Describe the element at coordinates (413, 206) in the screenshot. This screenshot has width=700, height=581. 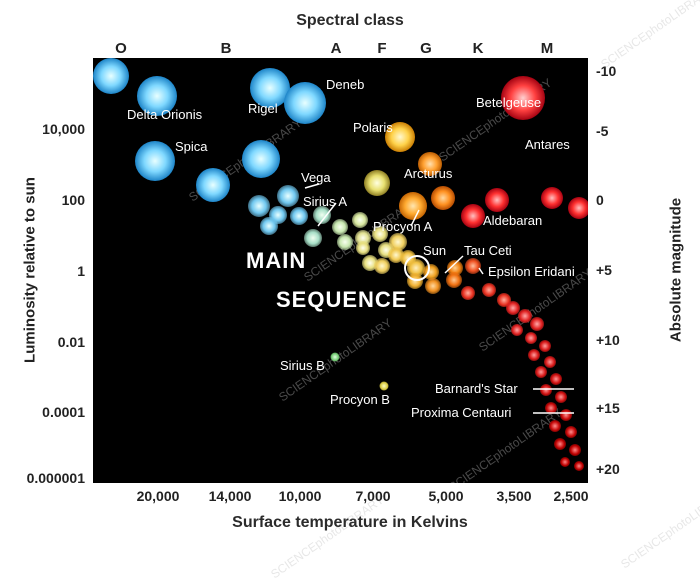
I see `arcturus-star` at that location.